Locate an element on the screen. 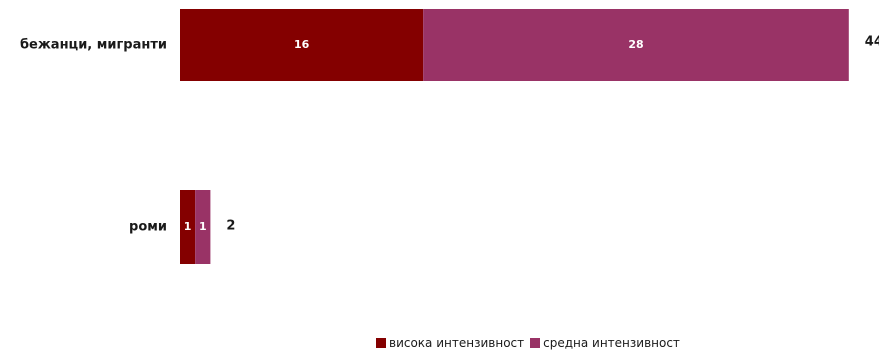 The height and width of the screenshot is (351, 879). chart-legend: висока интензивност средна интензивност is located at coordinates (531, 343).